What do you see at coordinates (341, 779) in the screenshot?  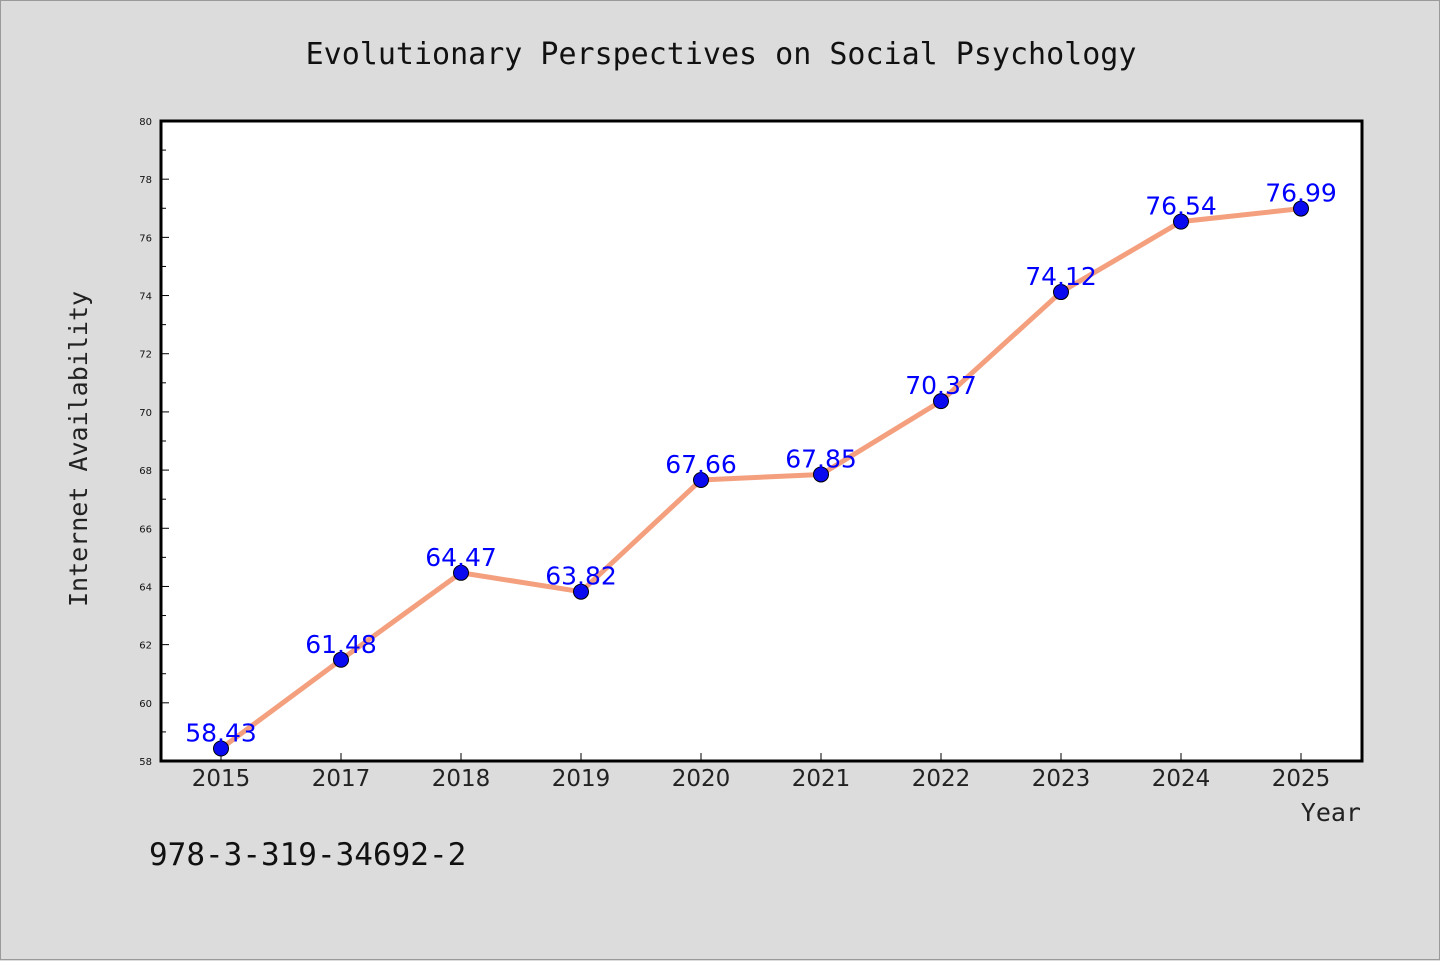 I see `x-tick-label: 2017` at bounding box center [341, 779].